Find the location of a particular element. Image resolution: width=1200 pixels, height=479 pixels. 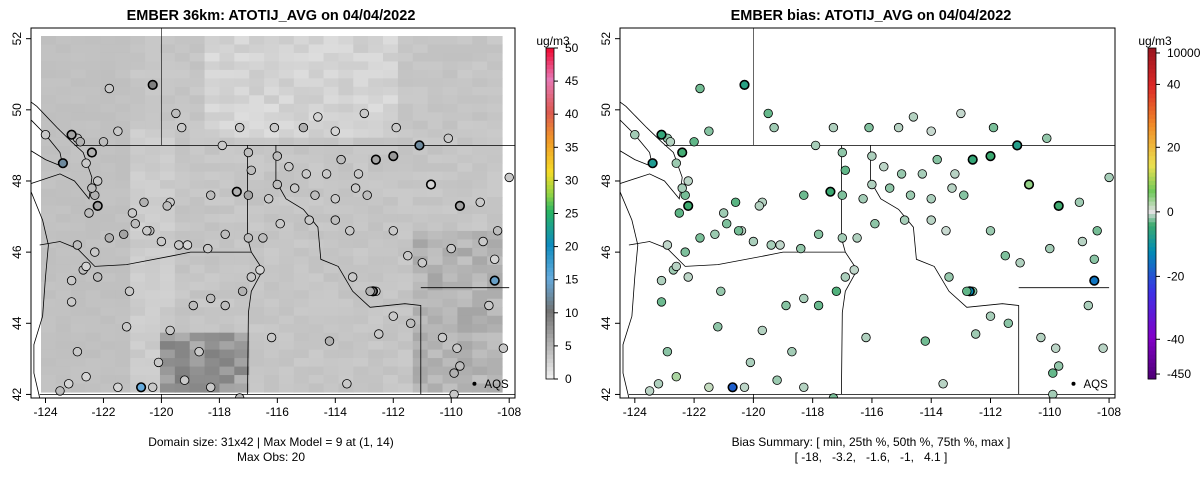

colorbar-tick-label: 10000 is located at coordinates (1183, 53).